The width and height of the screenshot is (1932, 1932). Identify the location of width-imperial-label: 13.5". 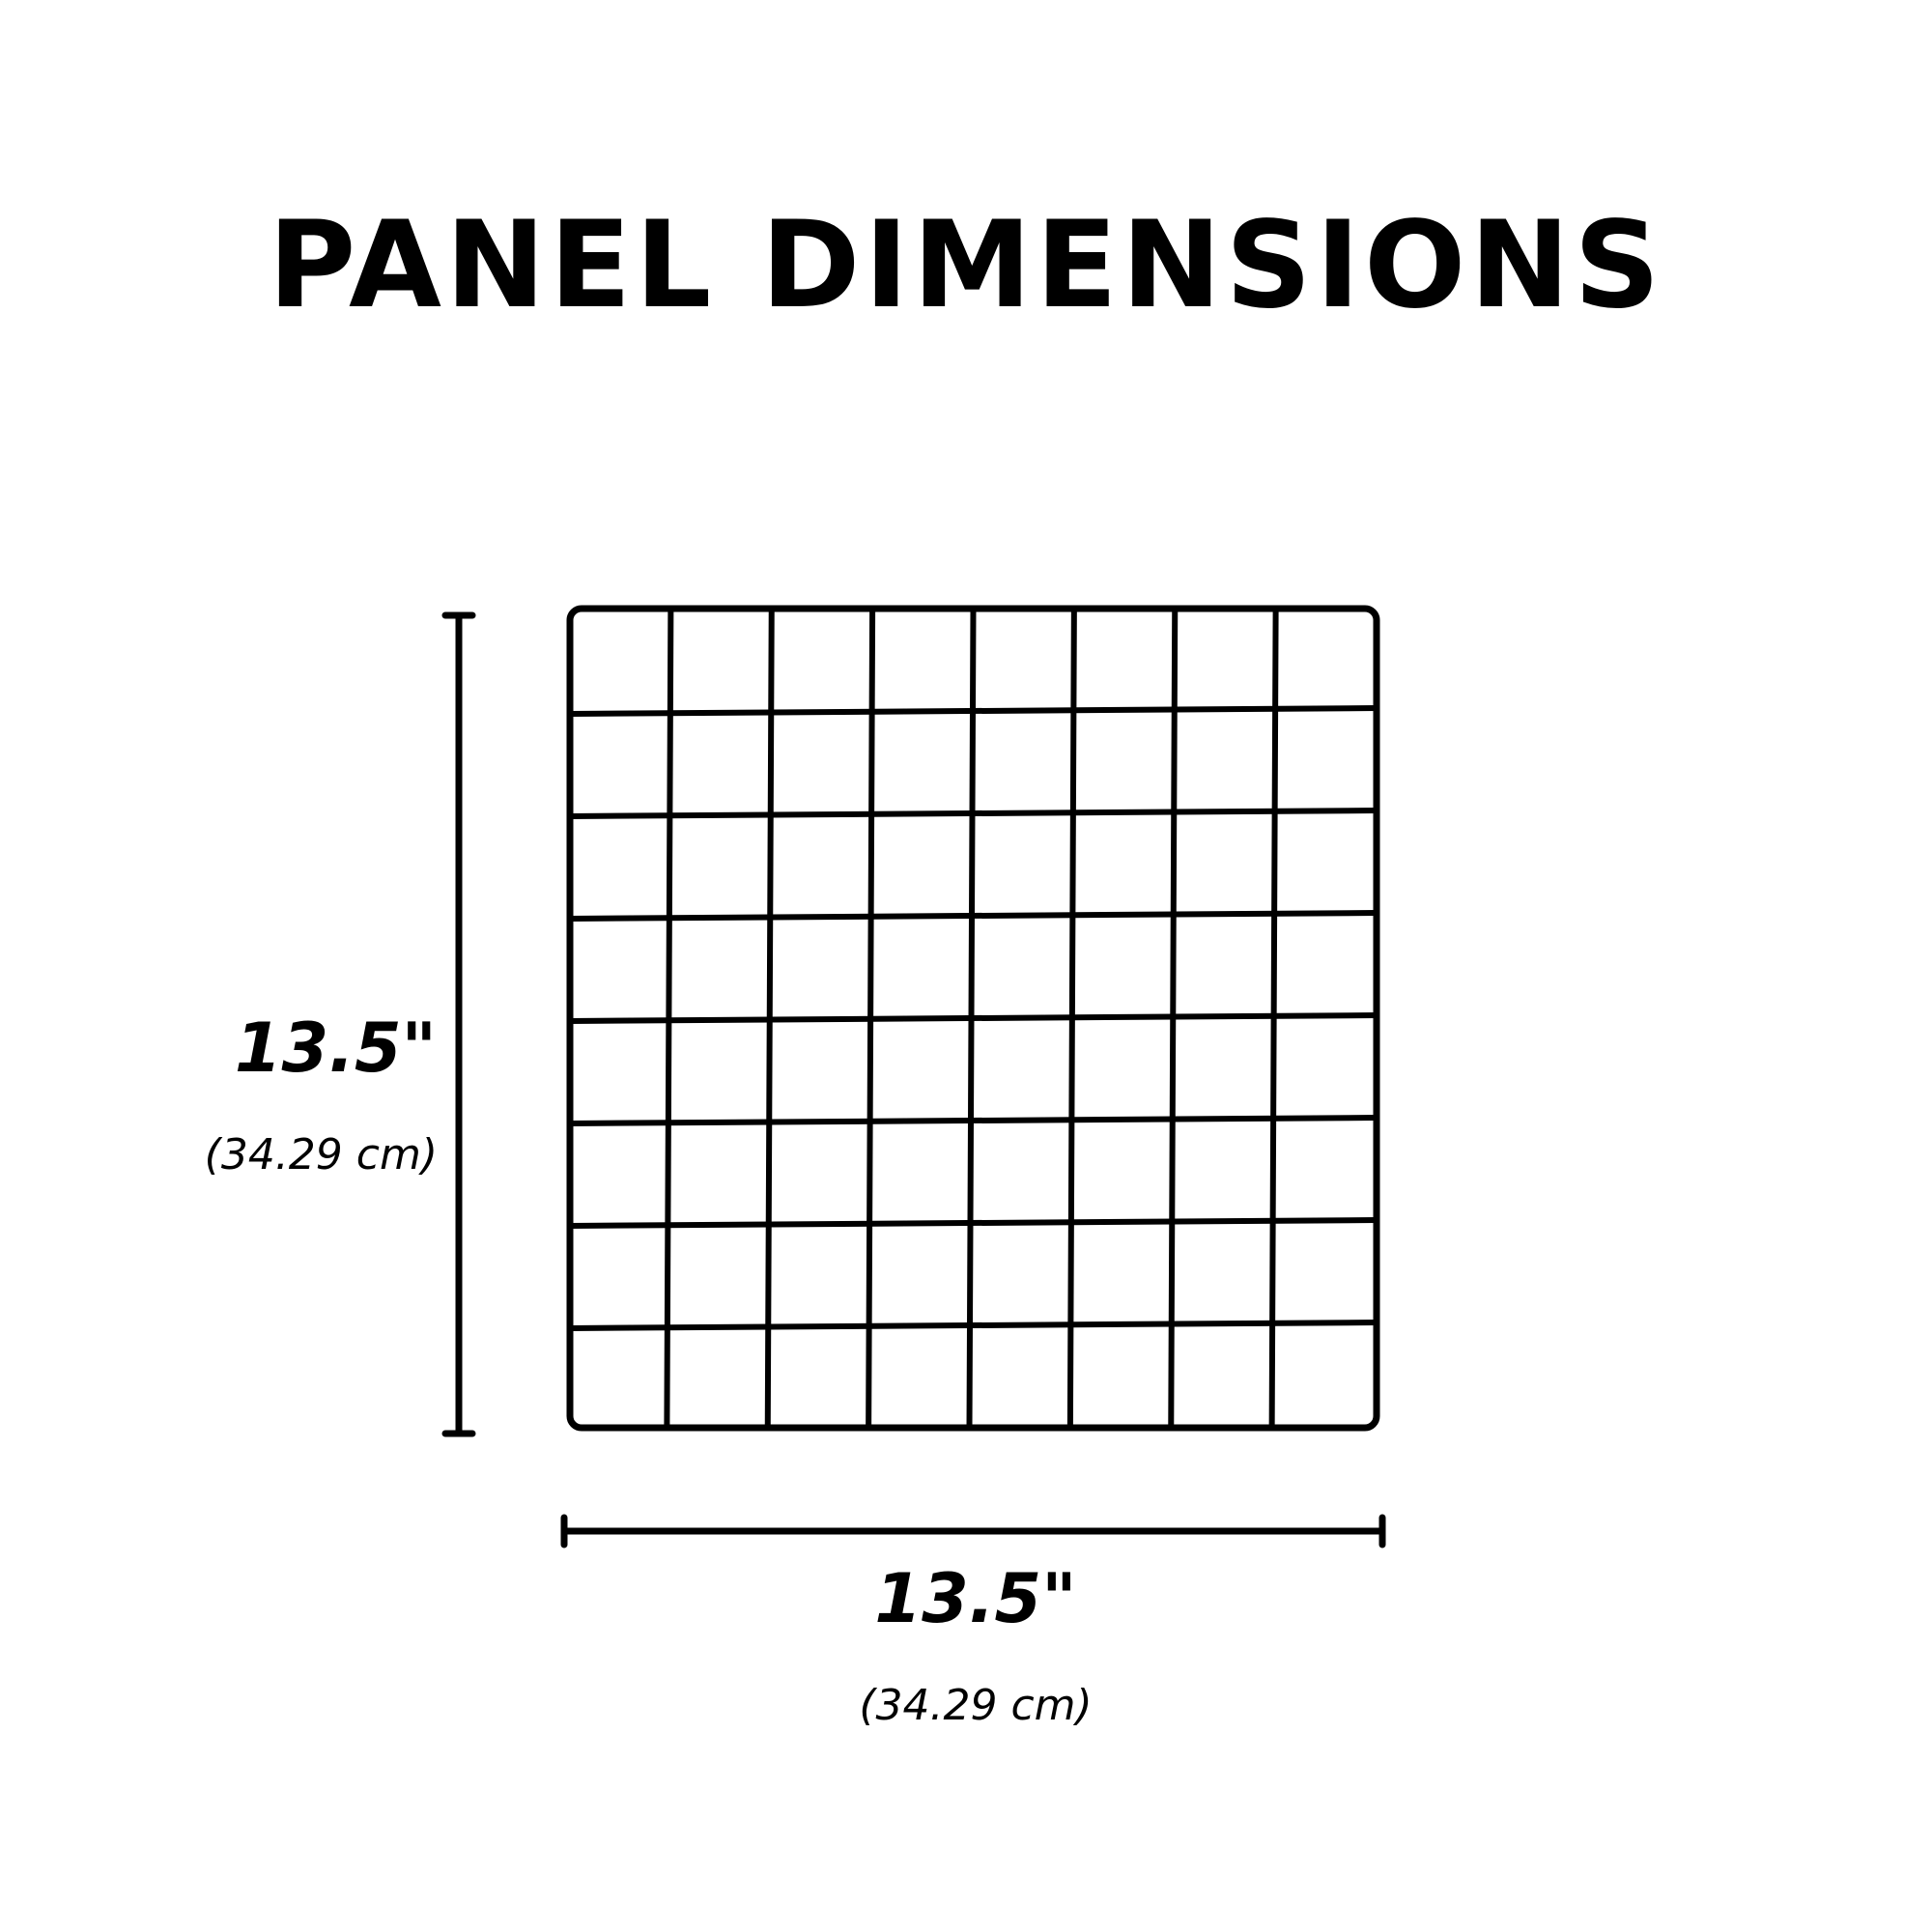
(975, 1598).